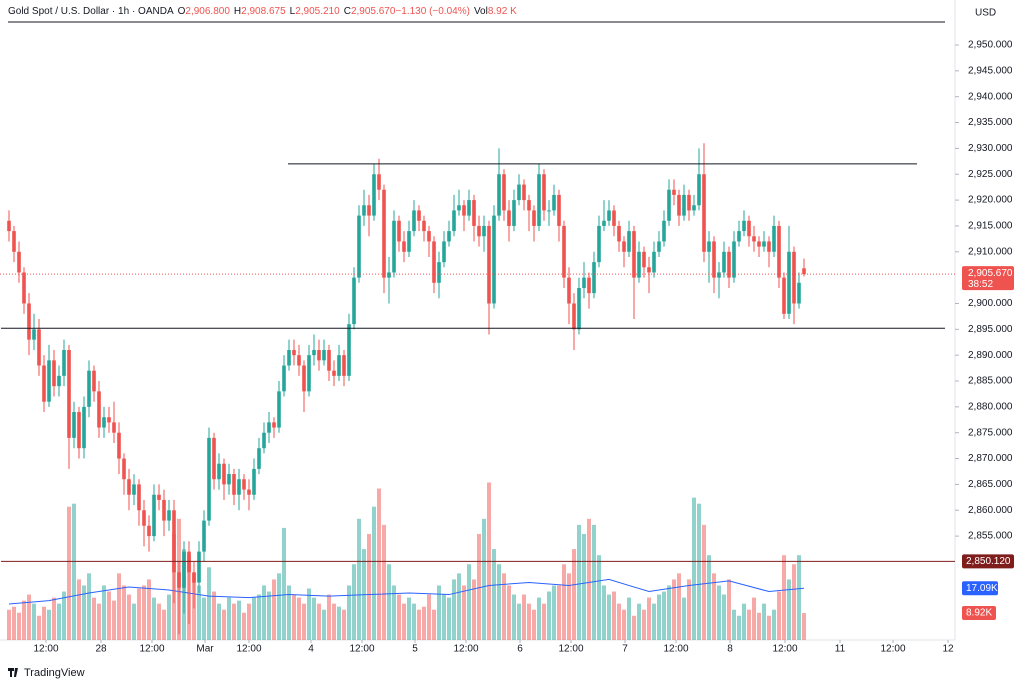 The width and height of the screenshot is (1024, 687). I want to click on header-value: 8.92 K, so click(502, 11).